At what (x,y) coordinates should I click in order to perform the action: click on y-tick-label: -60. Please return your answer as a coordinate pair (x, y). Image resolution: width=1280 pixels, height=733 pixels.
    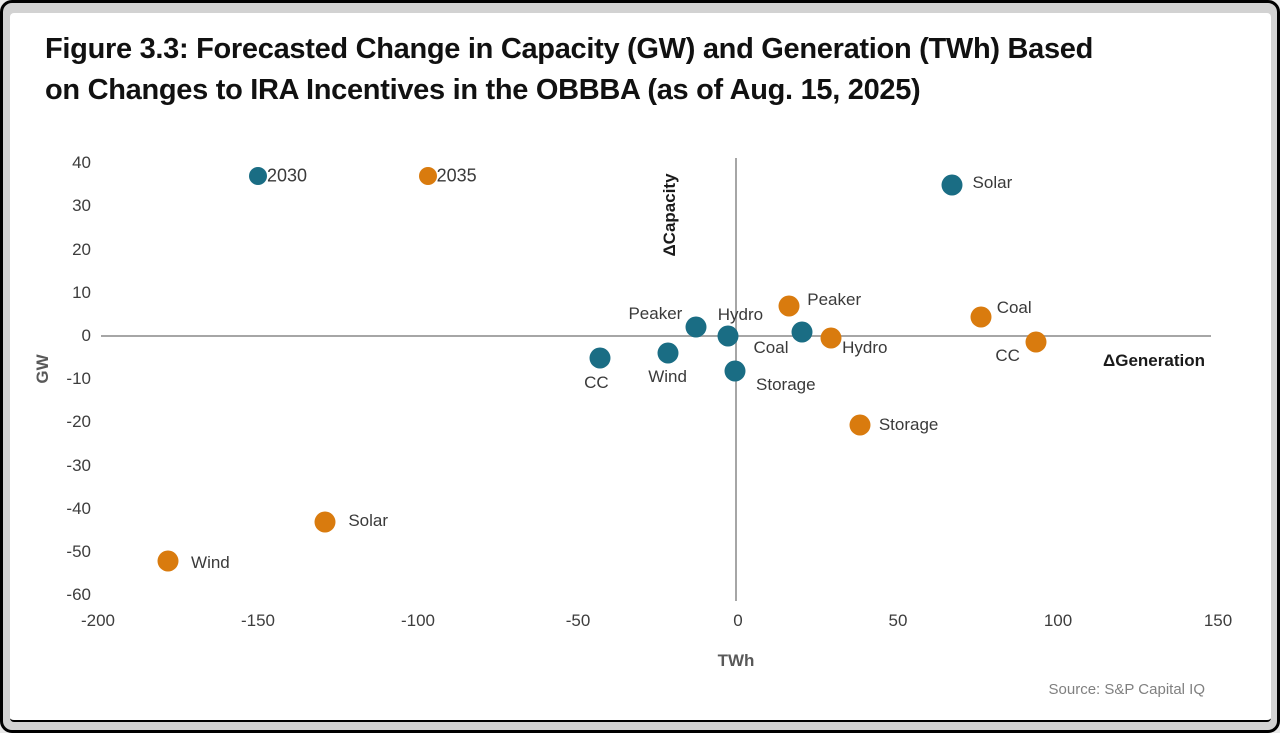
    Looking at the image, I should click on (78, 595).